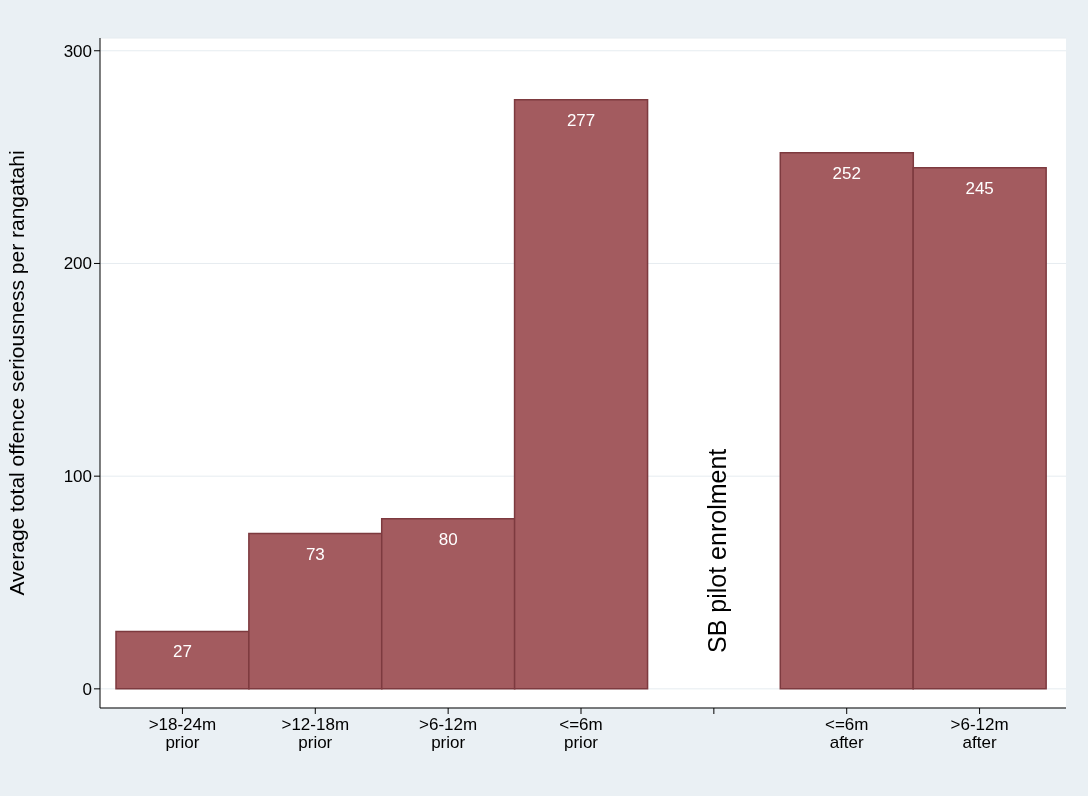 The height and width of the screenshot is (796, 1088). What do you see at coordinates (979, 733) in the screenshot?
I see `x-tick-label: >6-12m after` at bounding box center [979, 733].